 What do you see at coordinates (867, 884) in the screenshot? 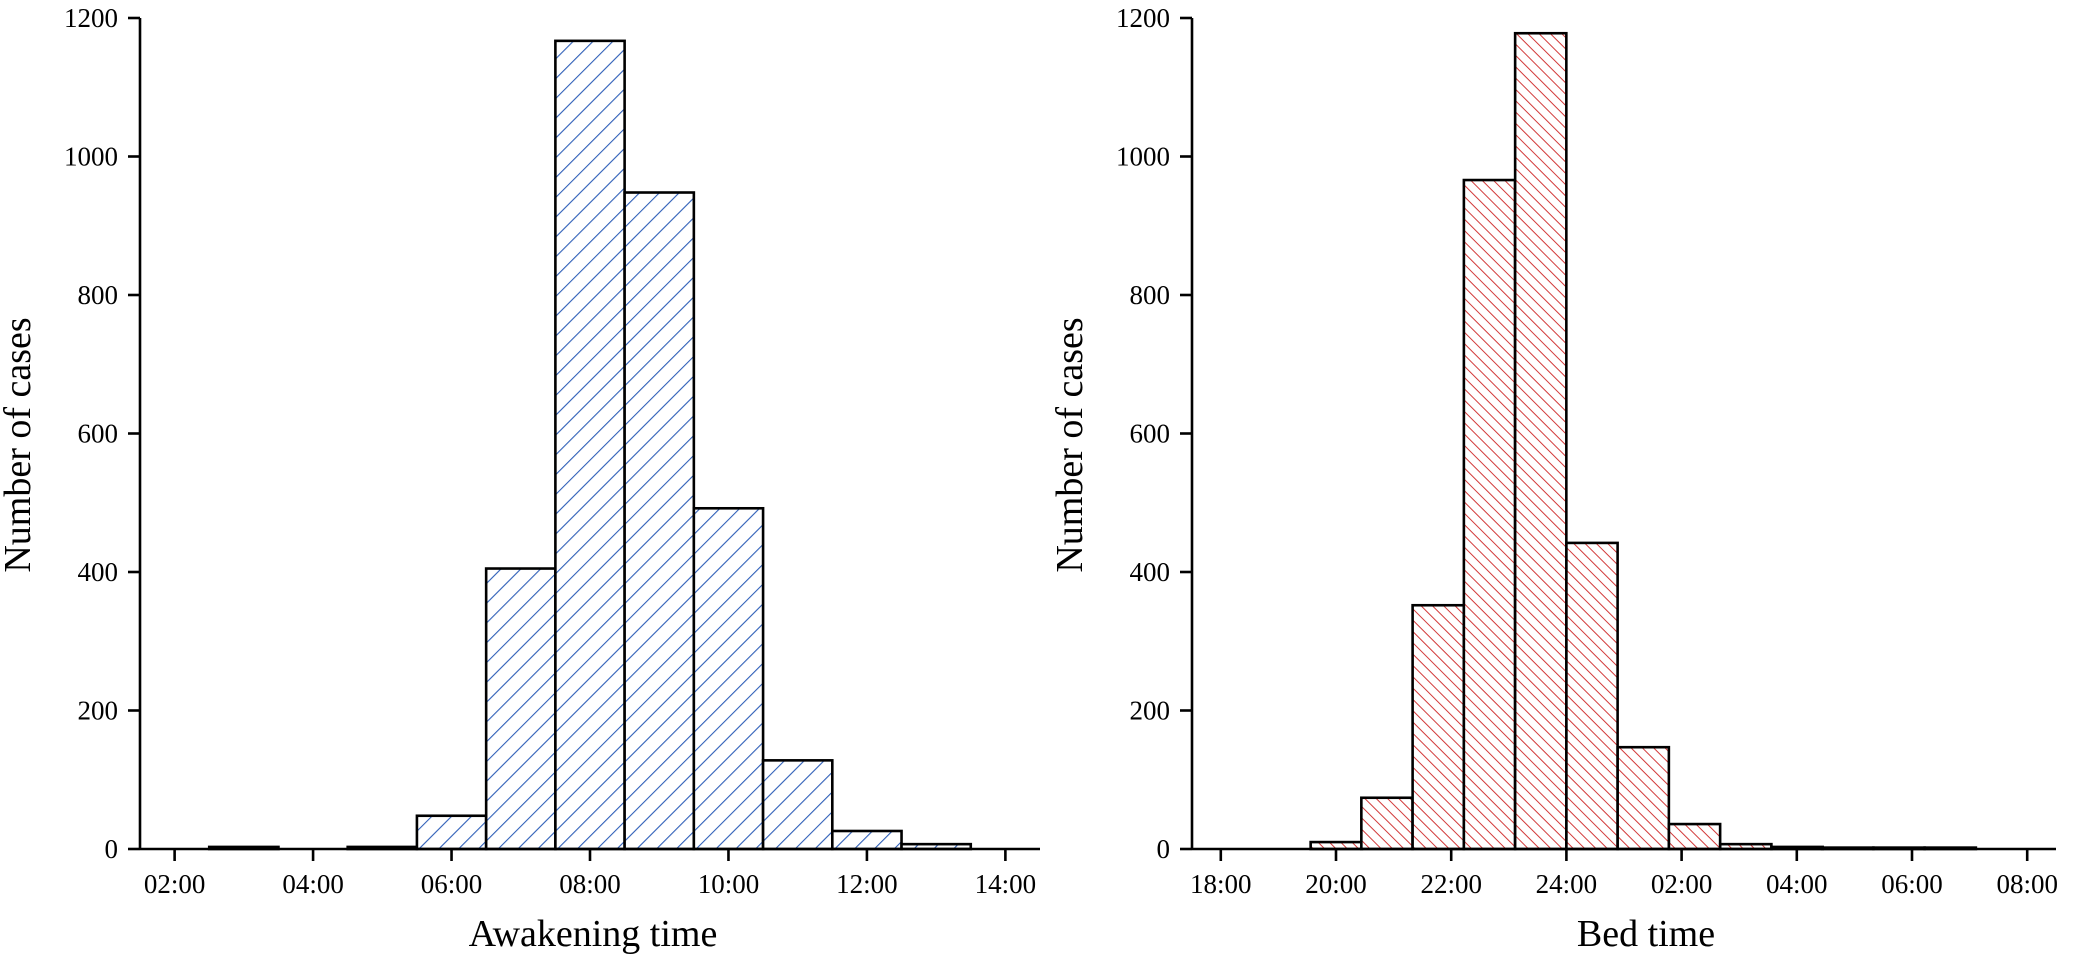
I see `x-tick-label: 12:00` at bounding box center [867, 884].